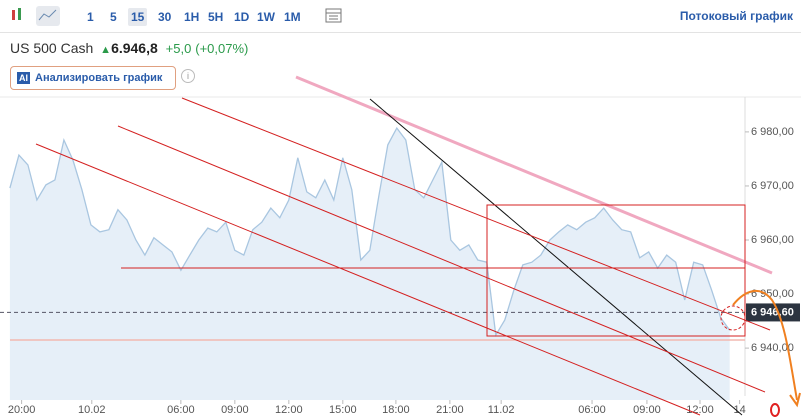 This screenshot has width=801, height=419. Describe the element at coordinates (89, 310) in the screenshot. I see `watermark: Investing.com` at that location.